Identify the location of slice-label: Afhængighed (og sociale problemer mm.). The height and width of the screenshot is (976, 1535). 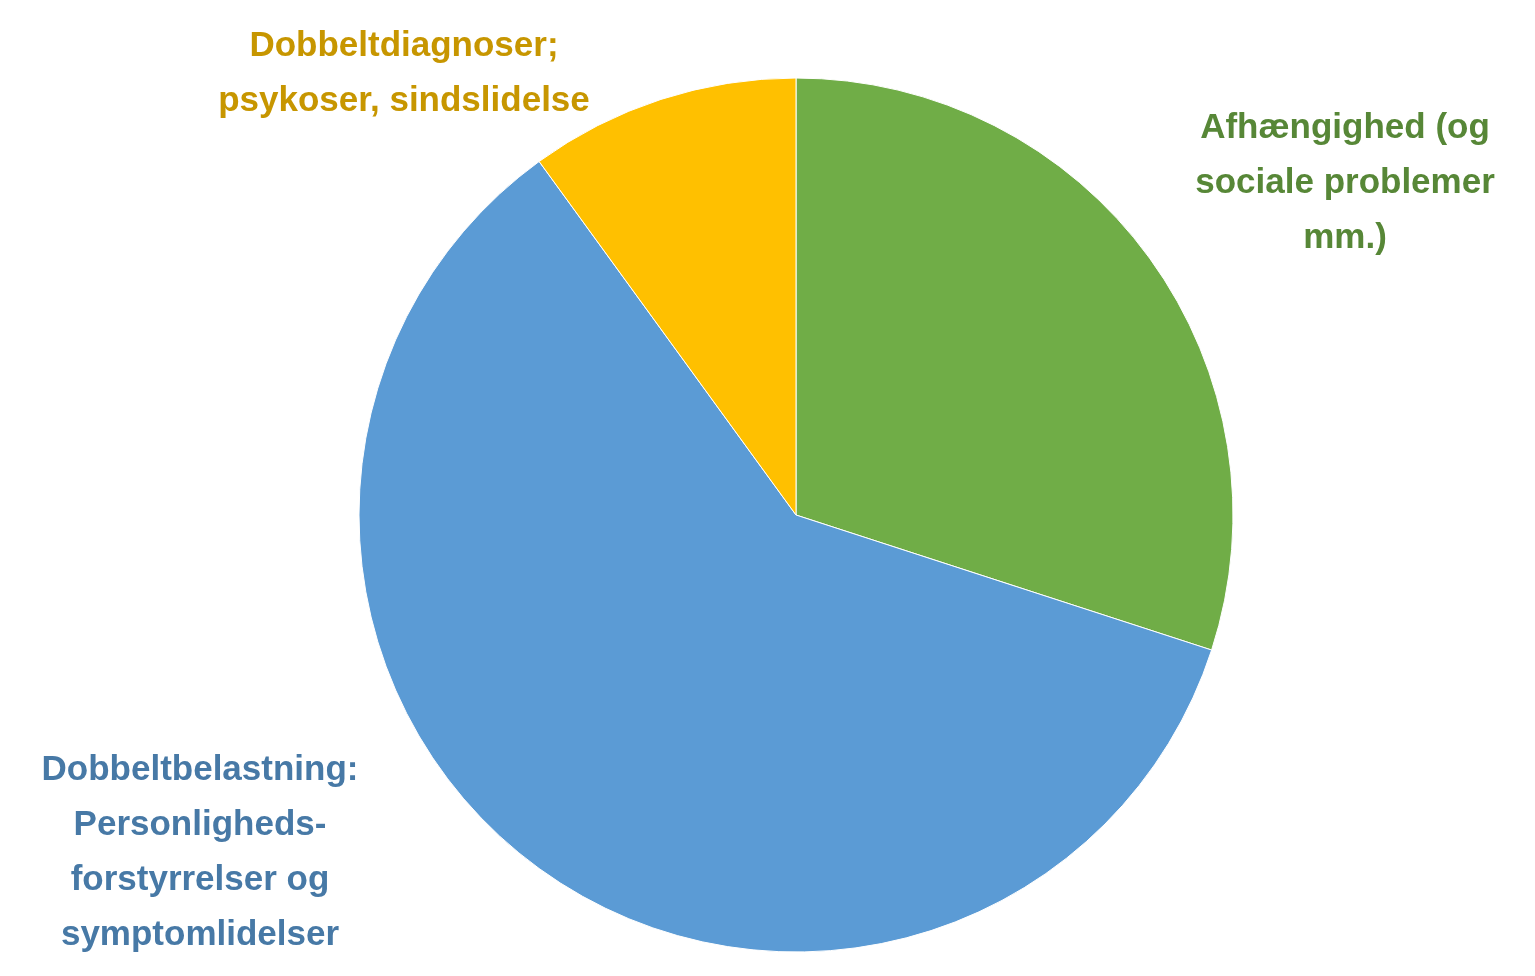
(1345, 180).